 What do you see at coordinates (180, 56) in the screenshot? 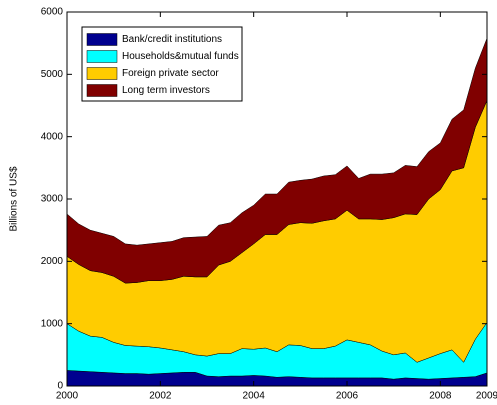
I see `legend-label: Households&mutual funds` at bounding box center [180, 56].